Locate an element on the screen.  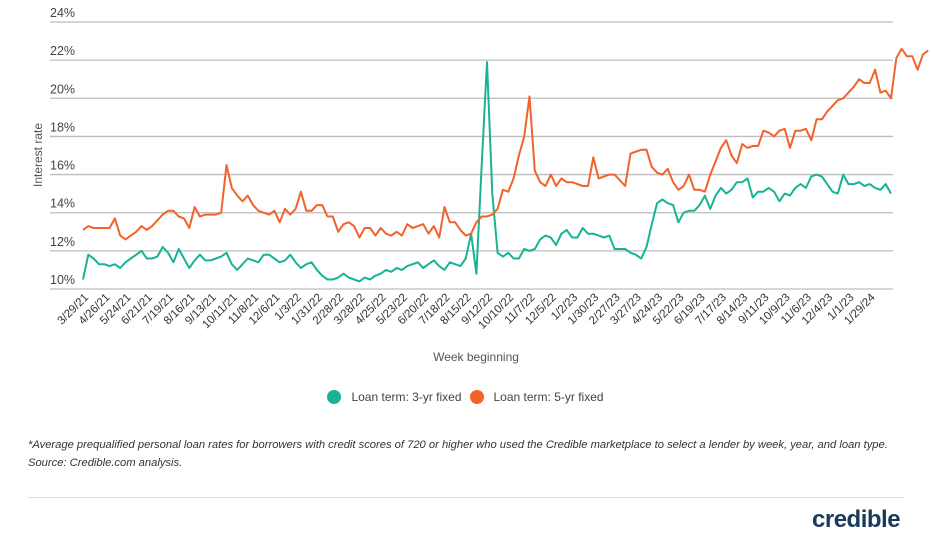
y-tick-label: 24% is located at coordinates (62, 13).